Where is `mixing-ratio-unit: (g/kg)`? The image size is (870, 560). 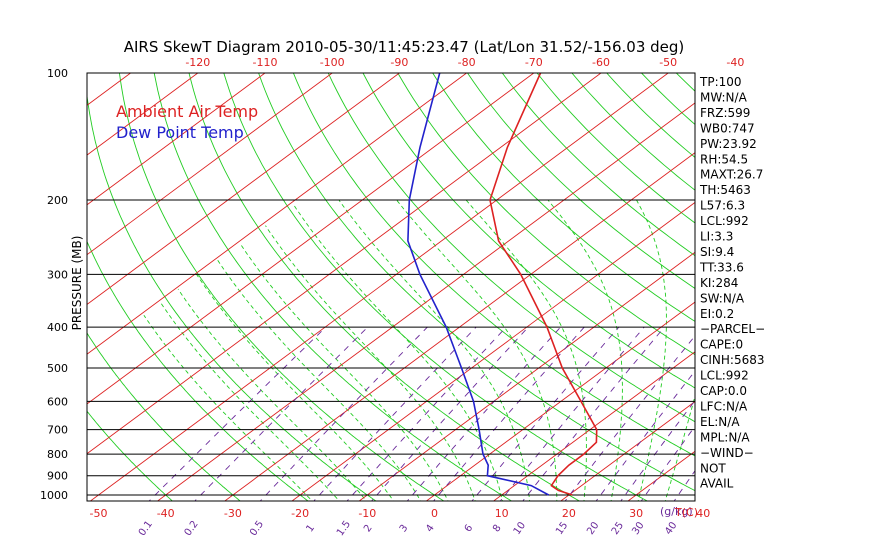
mixing-ratio-unit: (g/kg) is located at coordinates (676, 511).